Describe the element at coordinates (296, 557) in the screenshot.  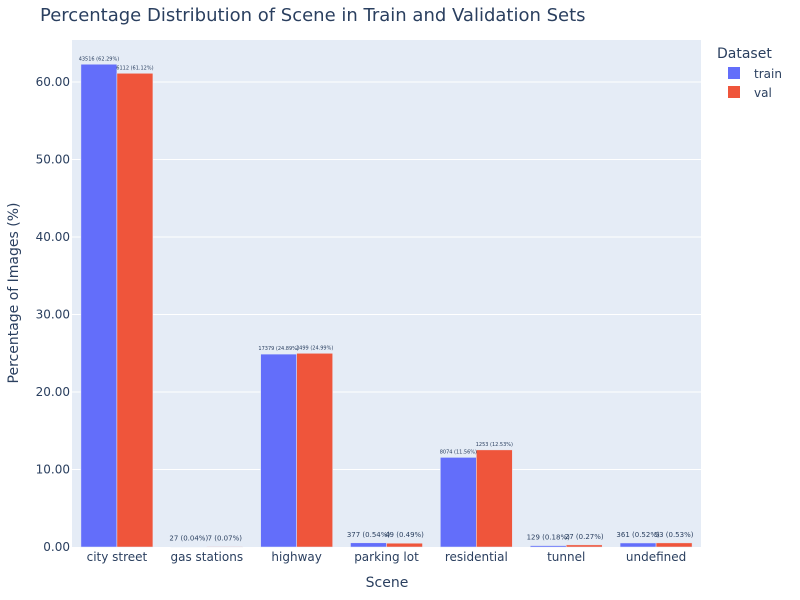
I see `x-tick-label: highway` at that location.